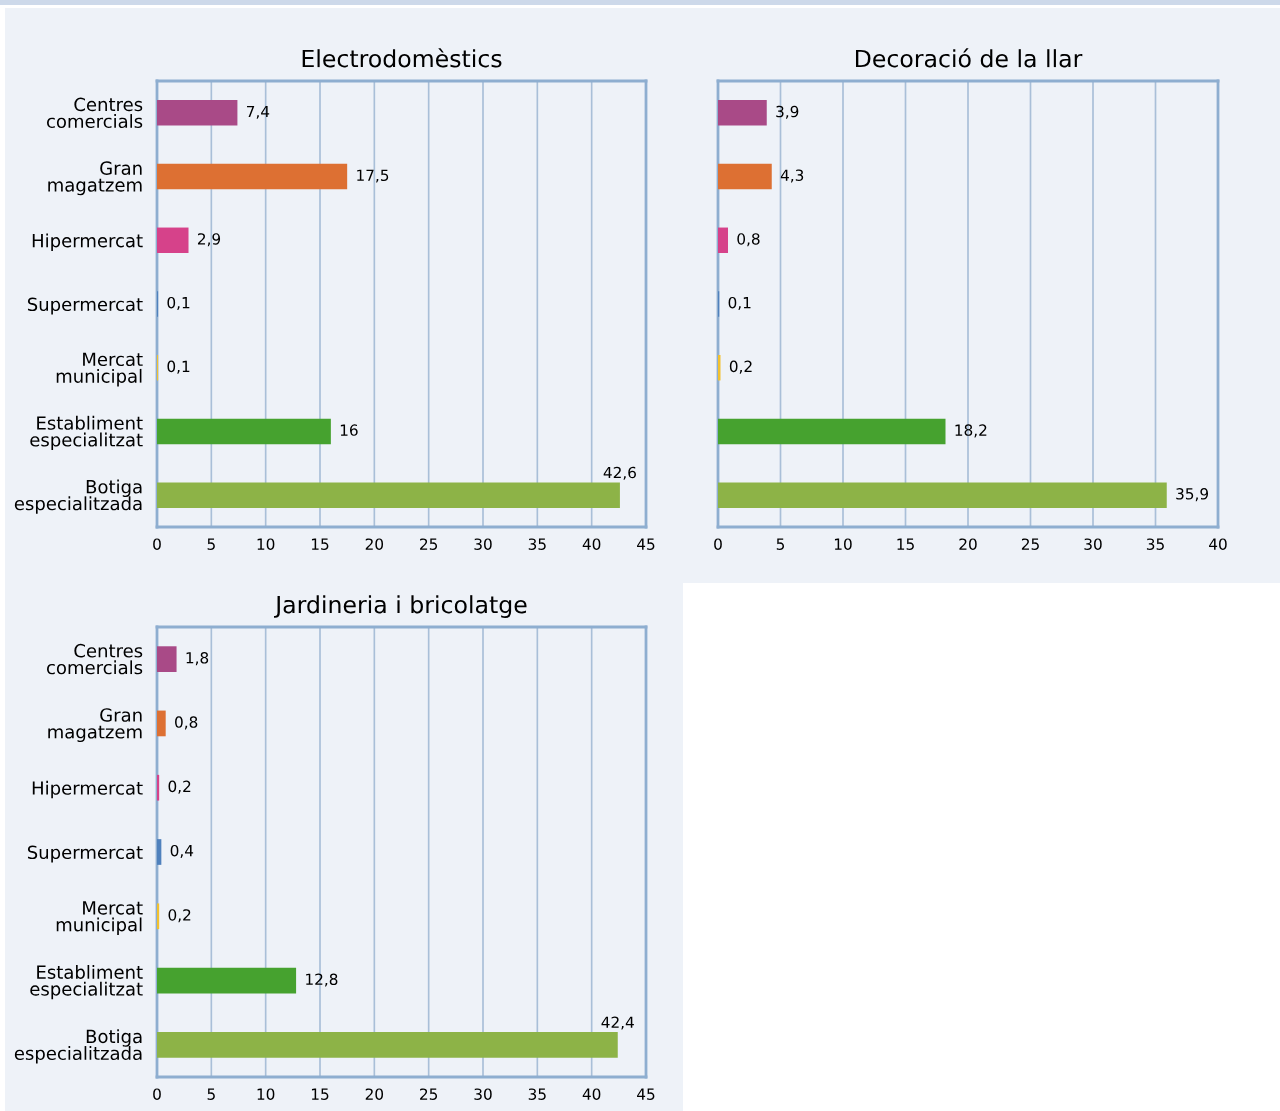 Image resolution: width=1280 pixels, height=1111 pixels. Describe the element at coordinates (787, 112) in the screenshot. I see `data-label: 3,9` at that location.